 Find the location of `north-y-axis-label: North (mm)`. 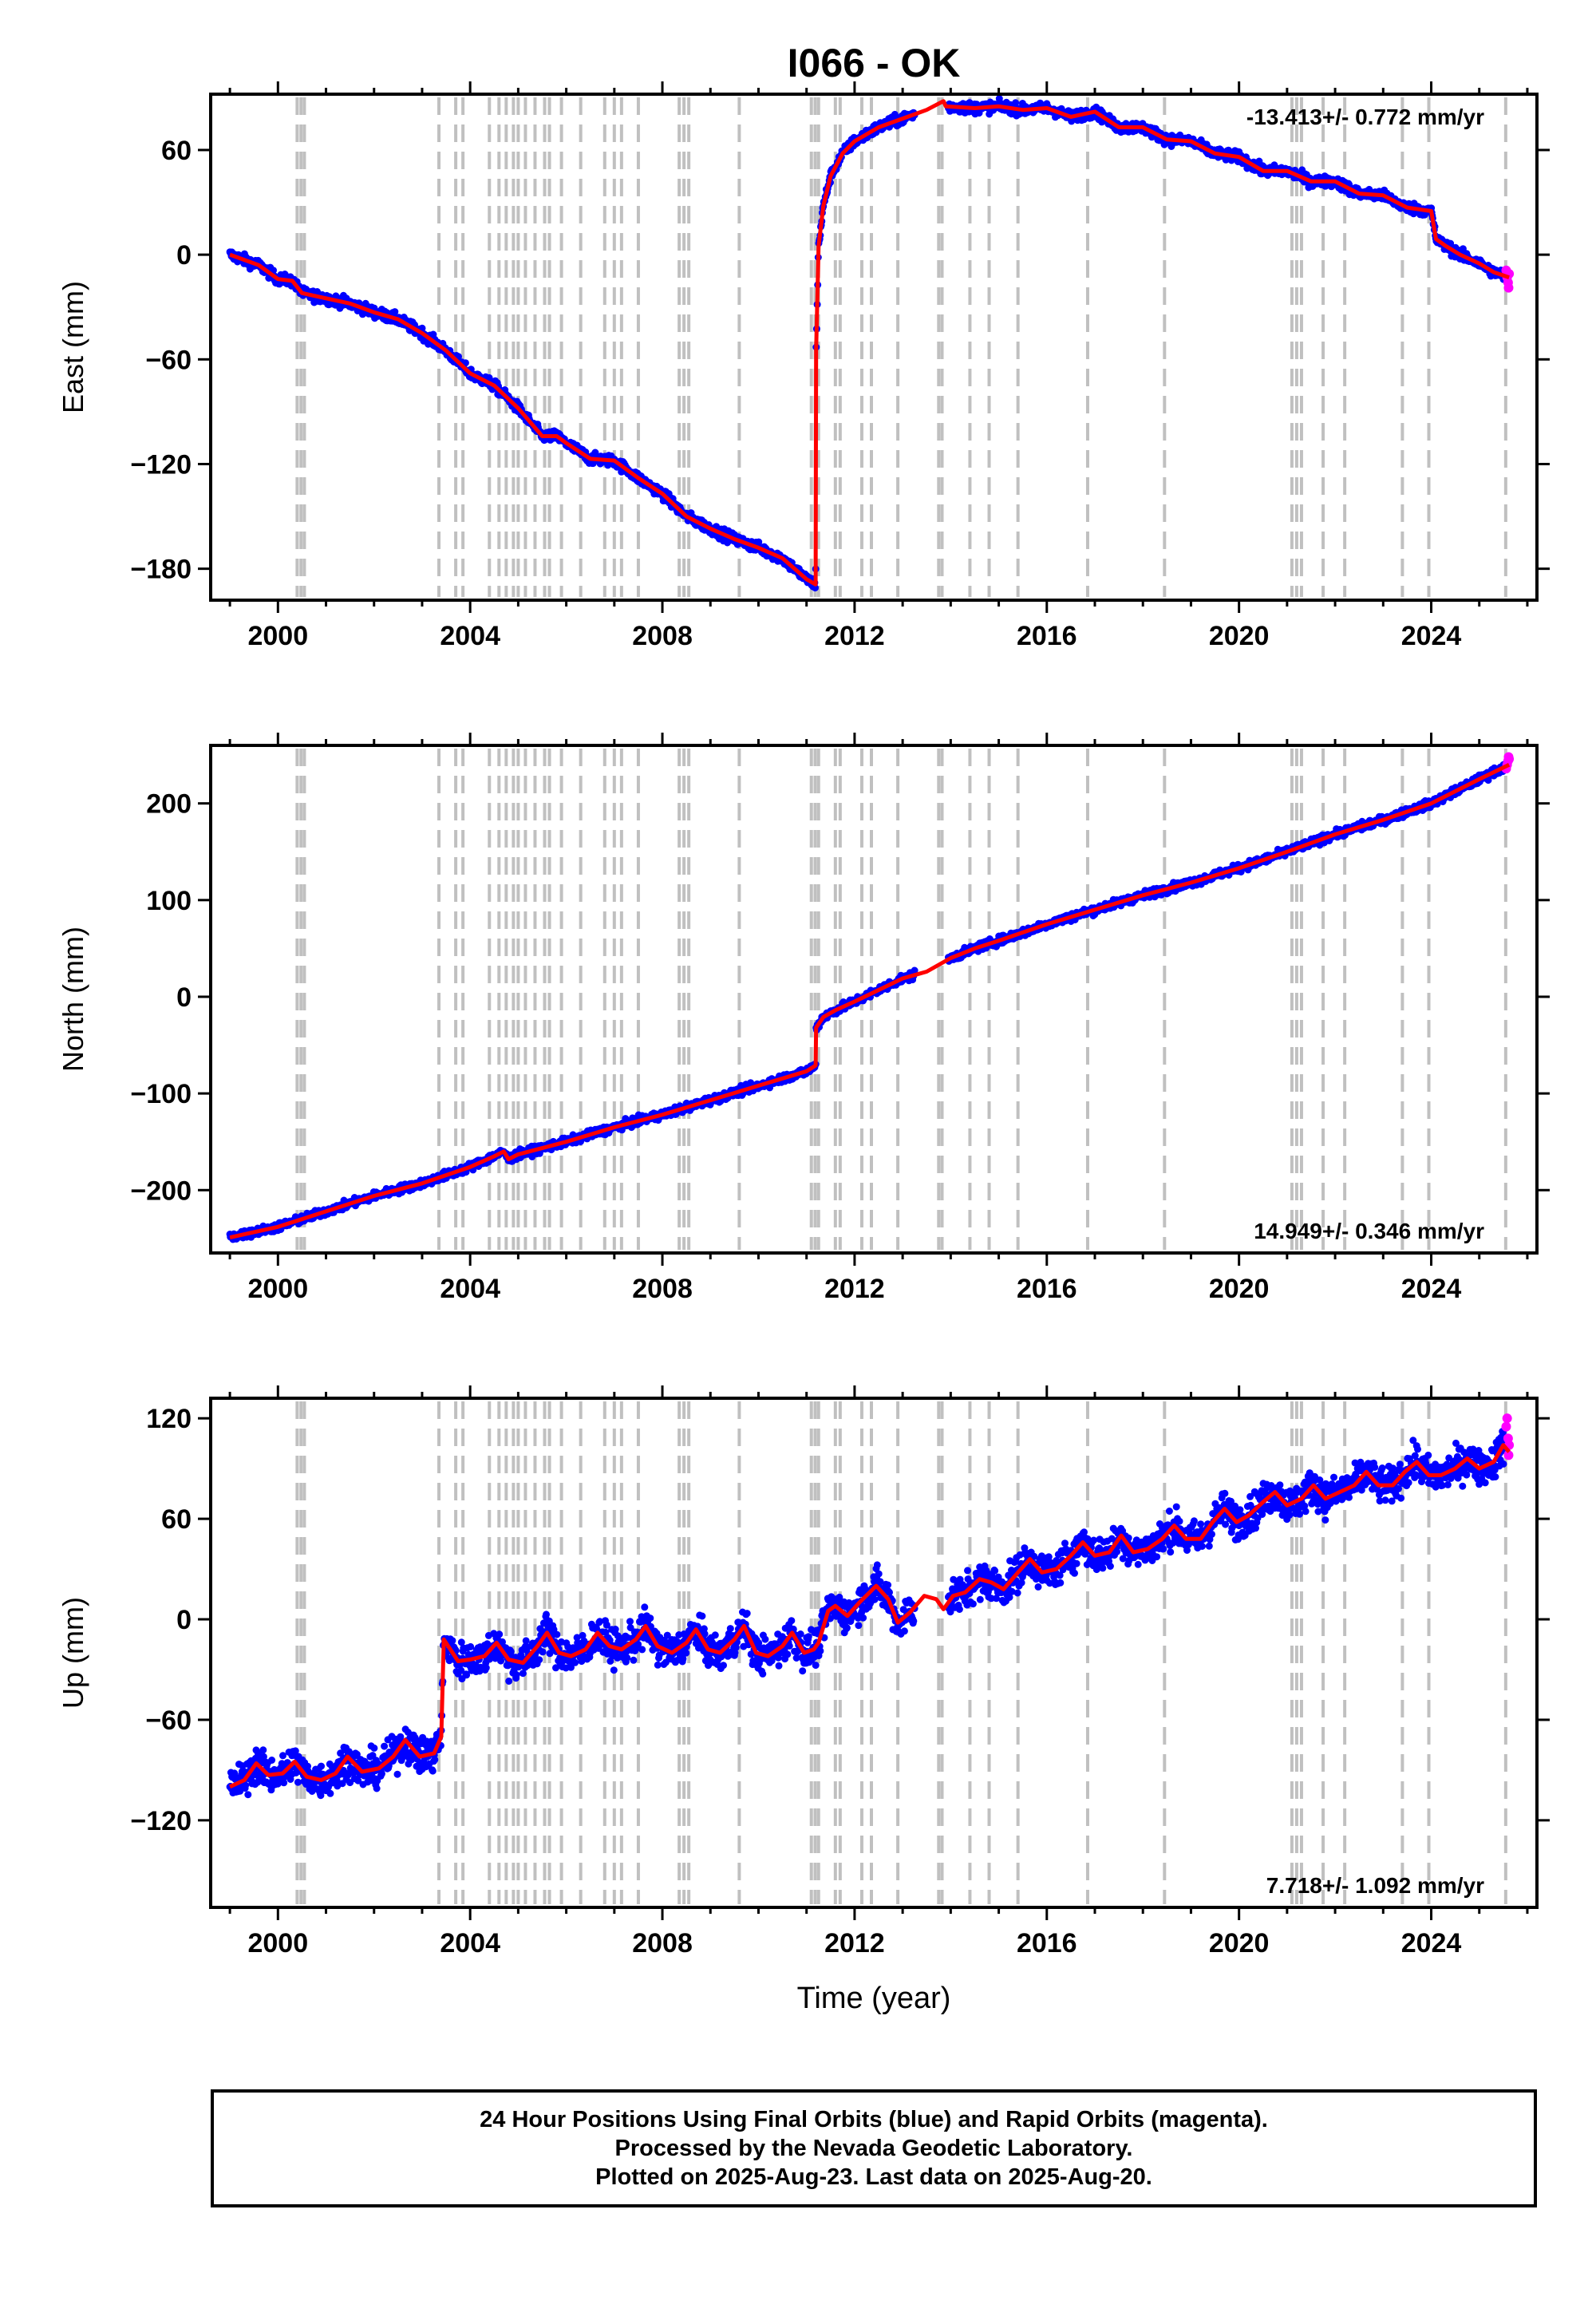

north-y-axis-label: North (mm) is located at coordinates (73, 999).